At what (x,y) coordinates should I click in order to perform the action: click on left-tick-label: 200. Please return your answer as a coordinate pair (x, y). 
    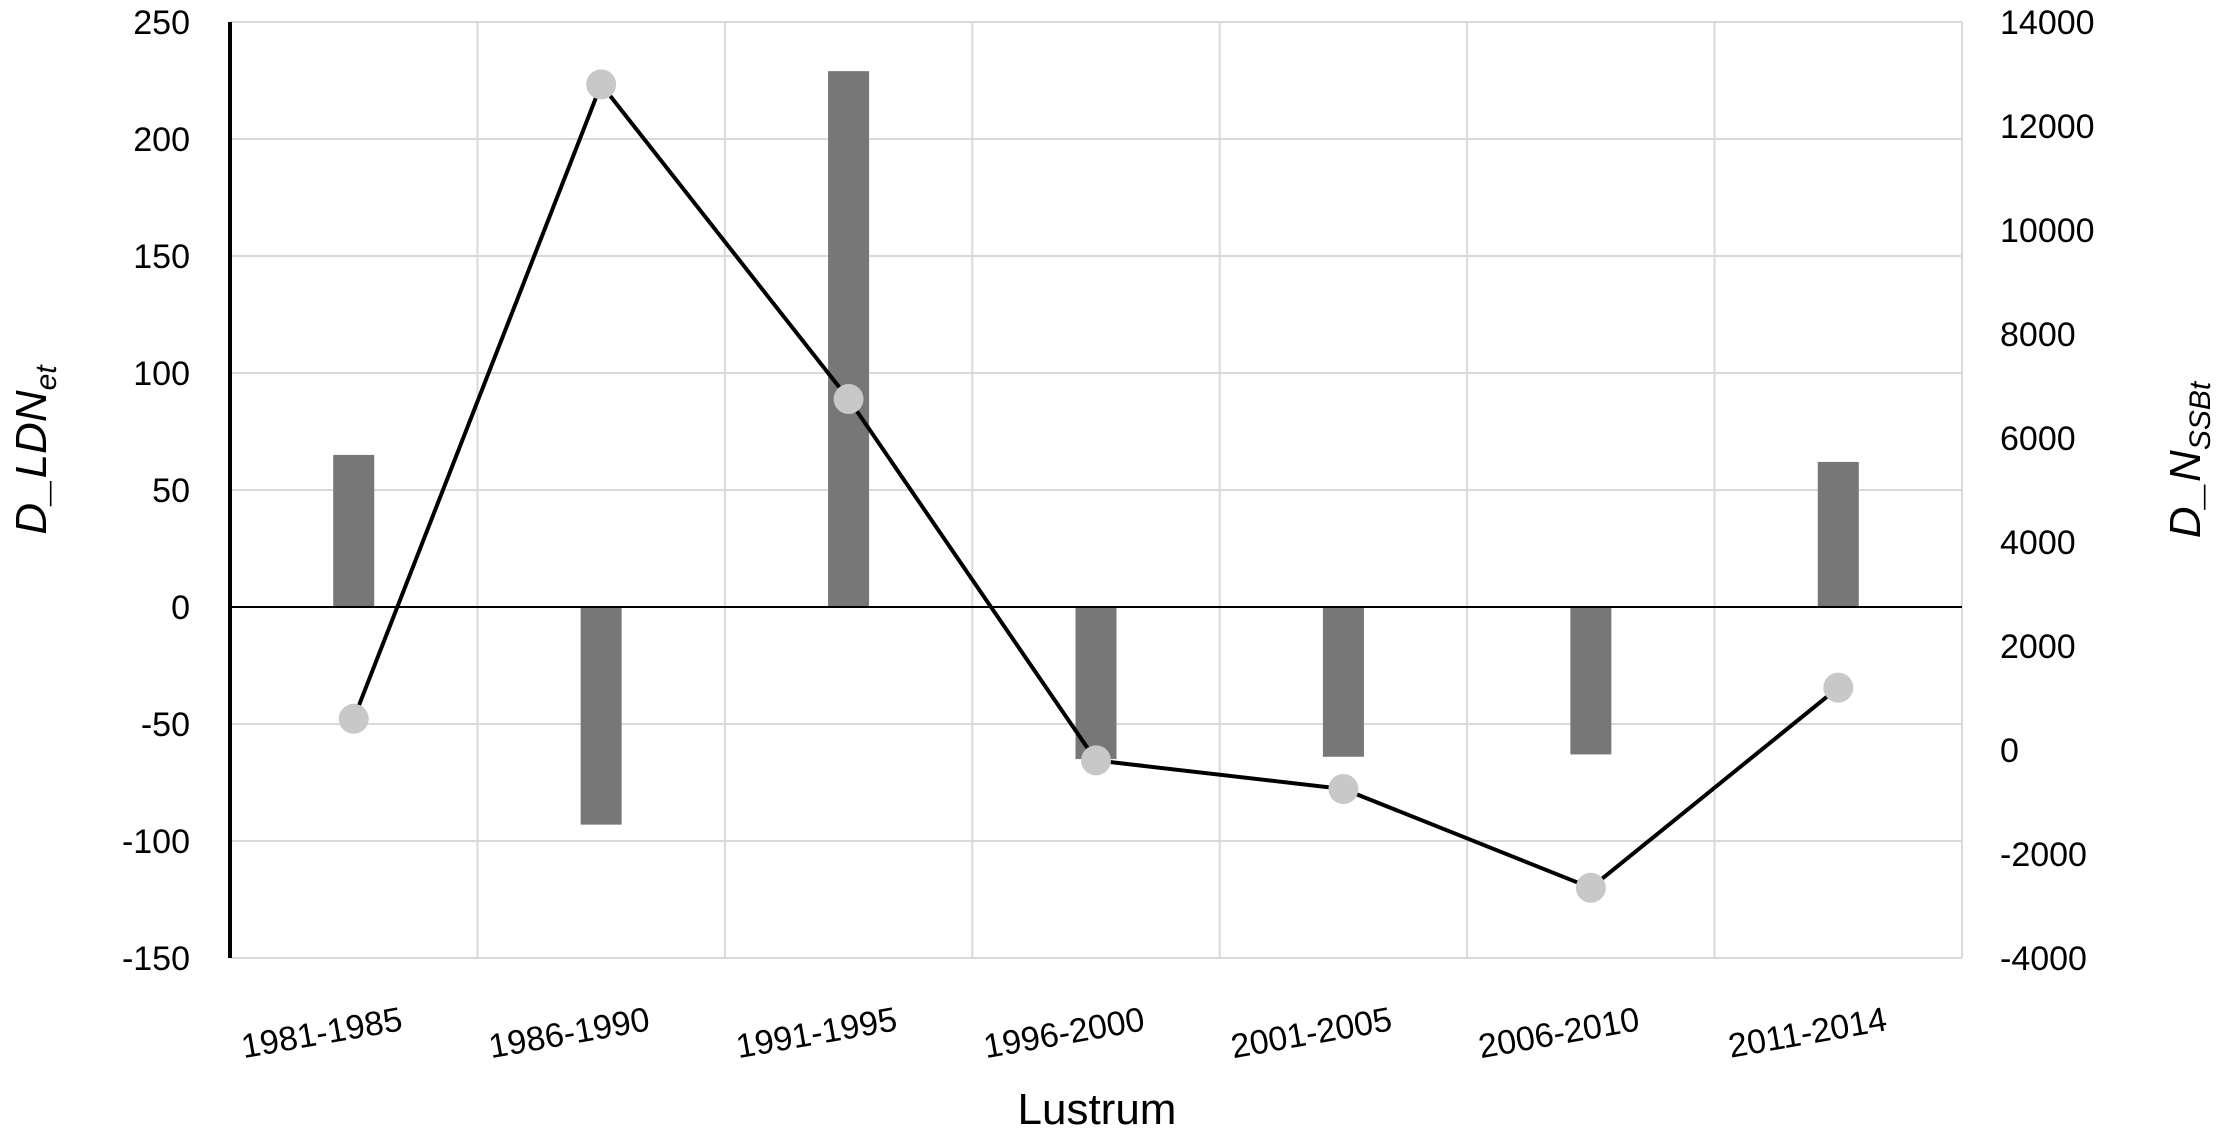
    Looking at the image, I should click on (161, 140).